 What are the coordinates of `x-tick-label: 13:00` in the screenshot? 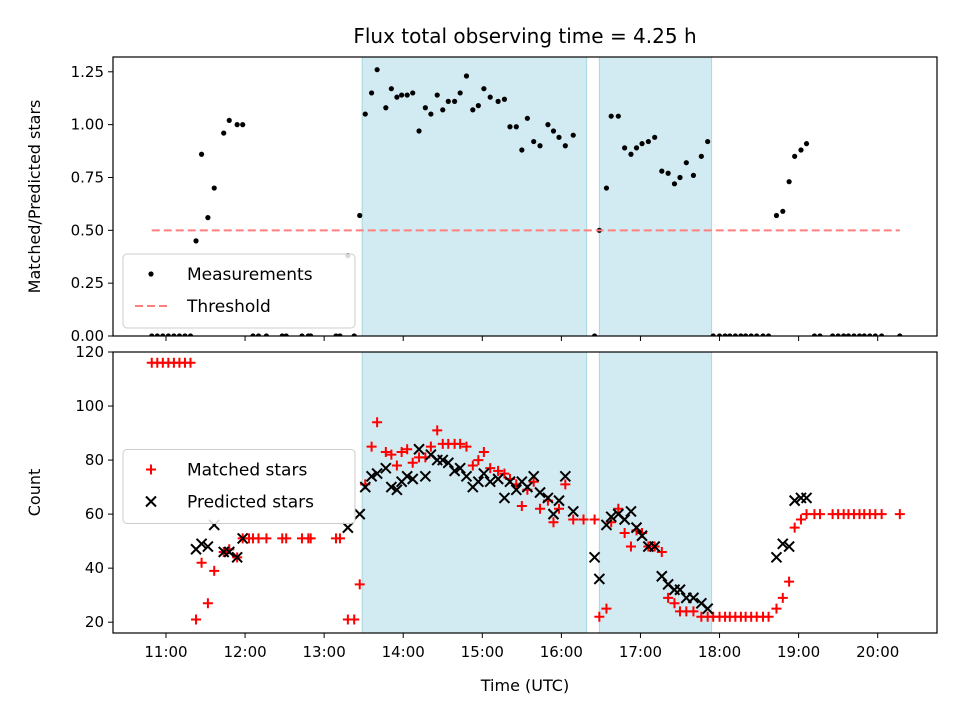 It's located at (324, 652).